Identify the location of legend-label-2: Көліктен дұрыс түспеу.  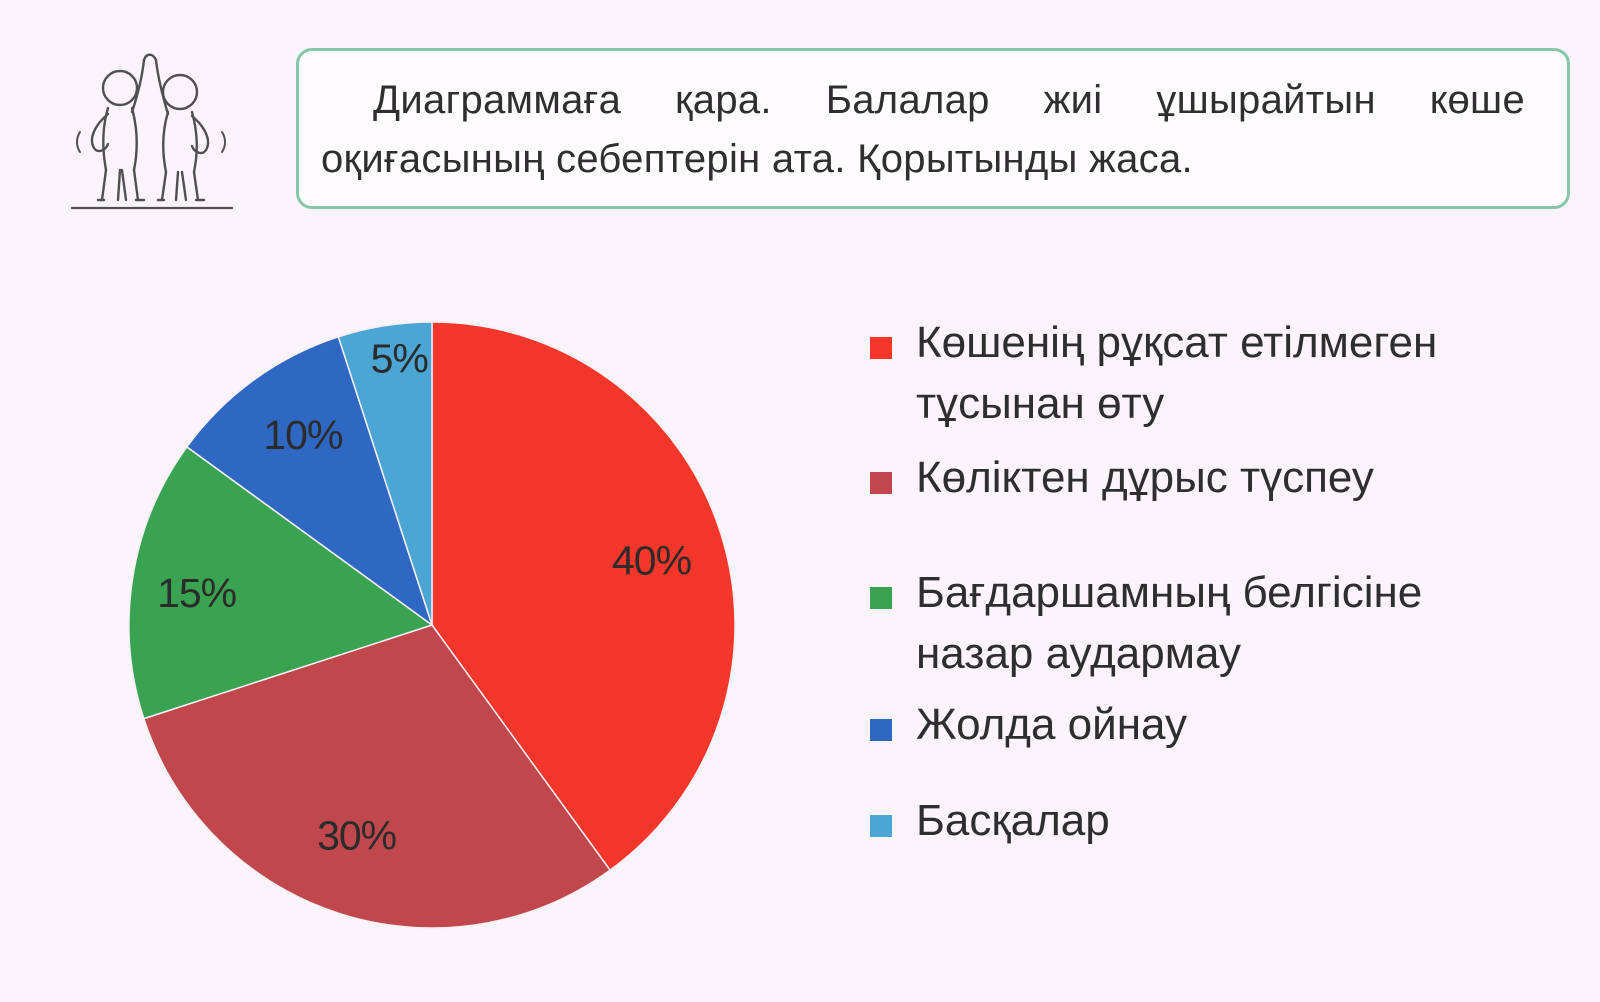
(1145, 477).